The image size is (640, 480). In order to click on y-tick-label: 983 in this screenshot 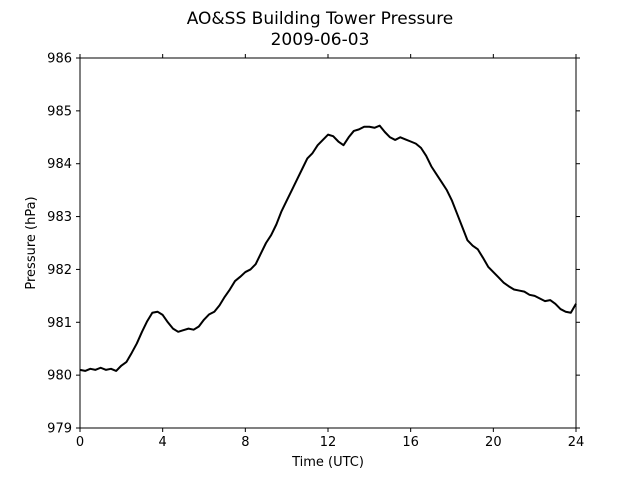, I will do `click(59, 217)`.